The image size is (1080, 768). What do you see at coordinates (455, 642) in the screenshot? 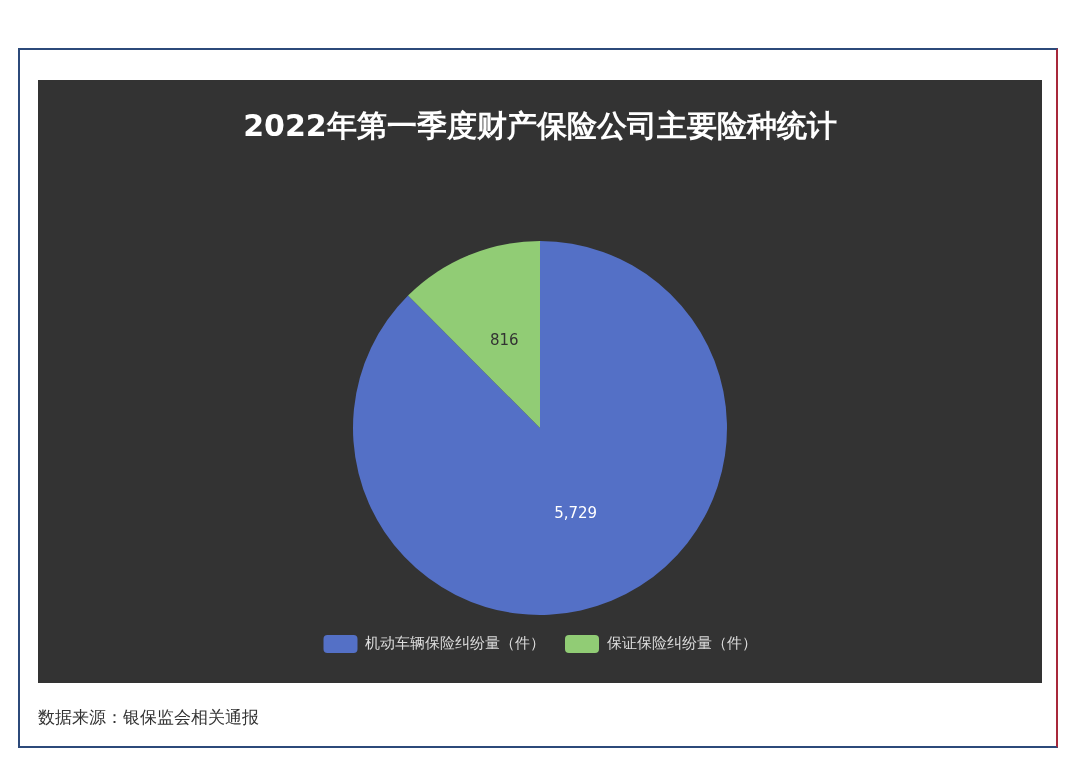
I see `legend-label: 机动车辆保险纠纷量（件）` at bounding box center [455, 642].